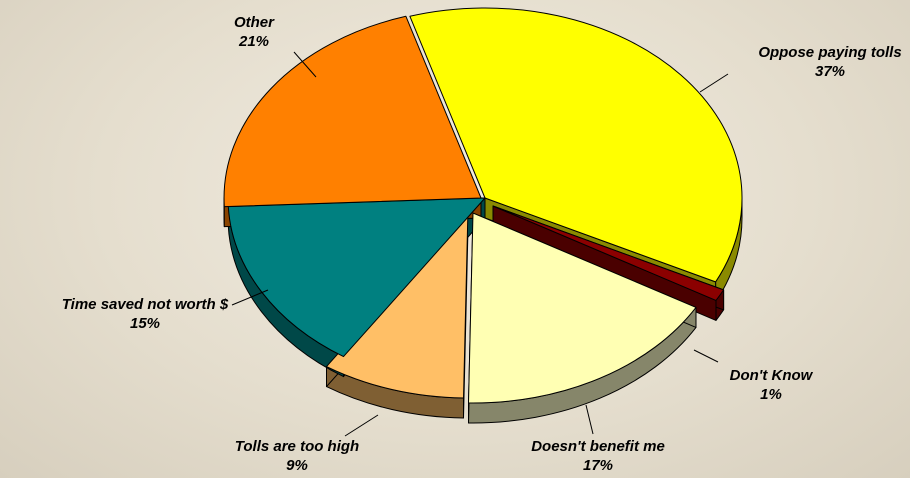 Image resolution: width=910 pixels, height=478 pixels. I want to click on slice-label-2: Doesn't benefit me 17%, so click(598, 456).